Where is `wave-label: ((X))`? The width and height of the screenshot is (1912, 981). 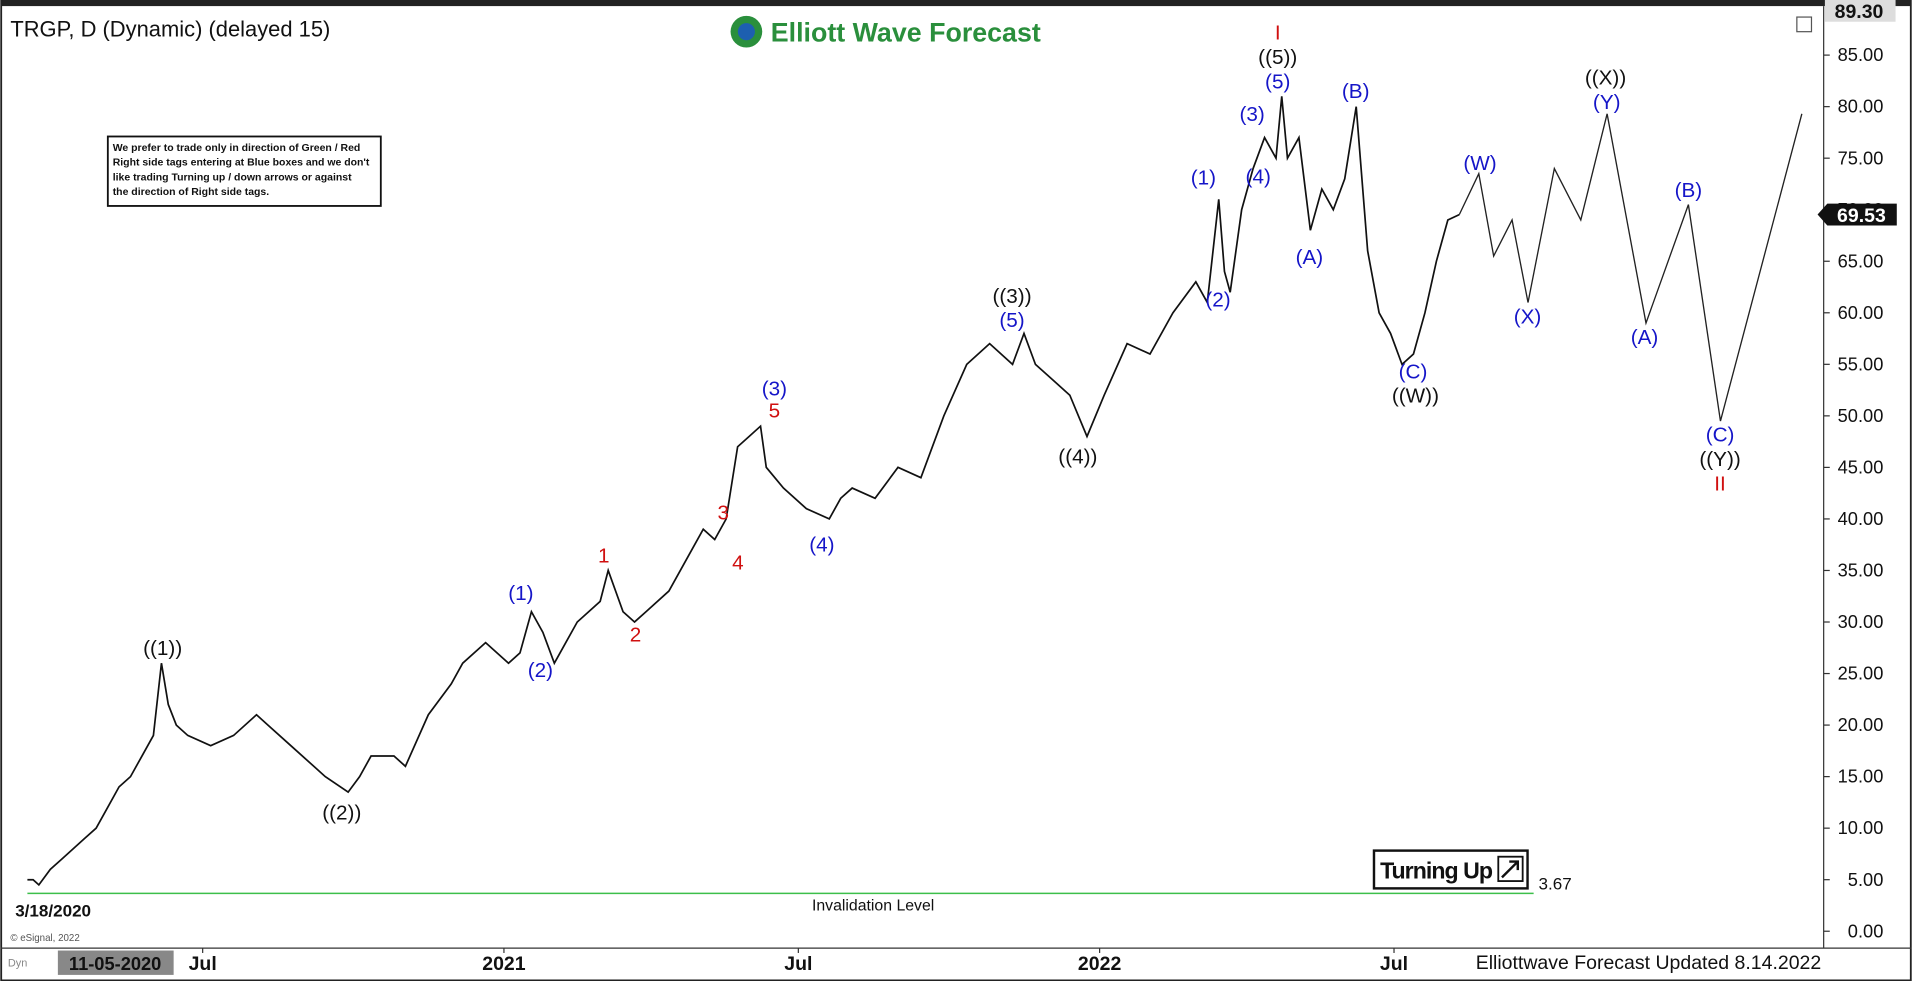
wave-label: ((X)) is located at coordinates (1605, 78).